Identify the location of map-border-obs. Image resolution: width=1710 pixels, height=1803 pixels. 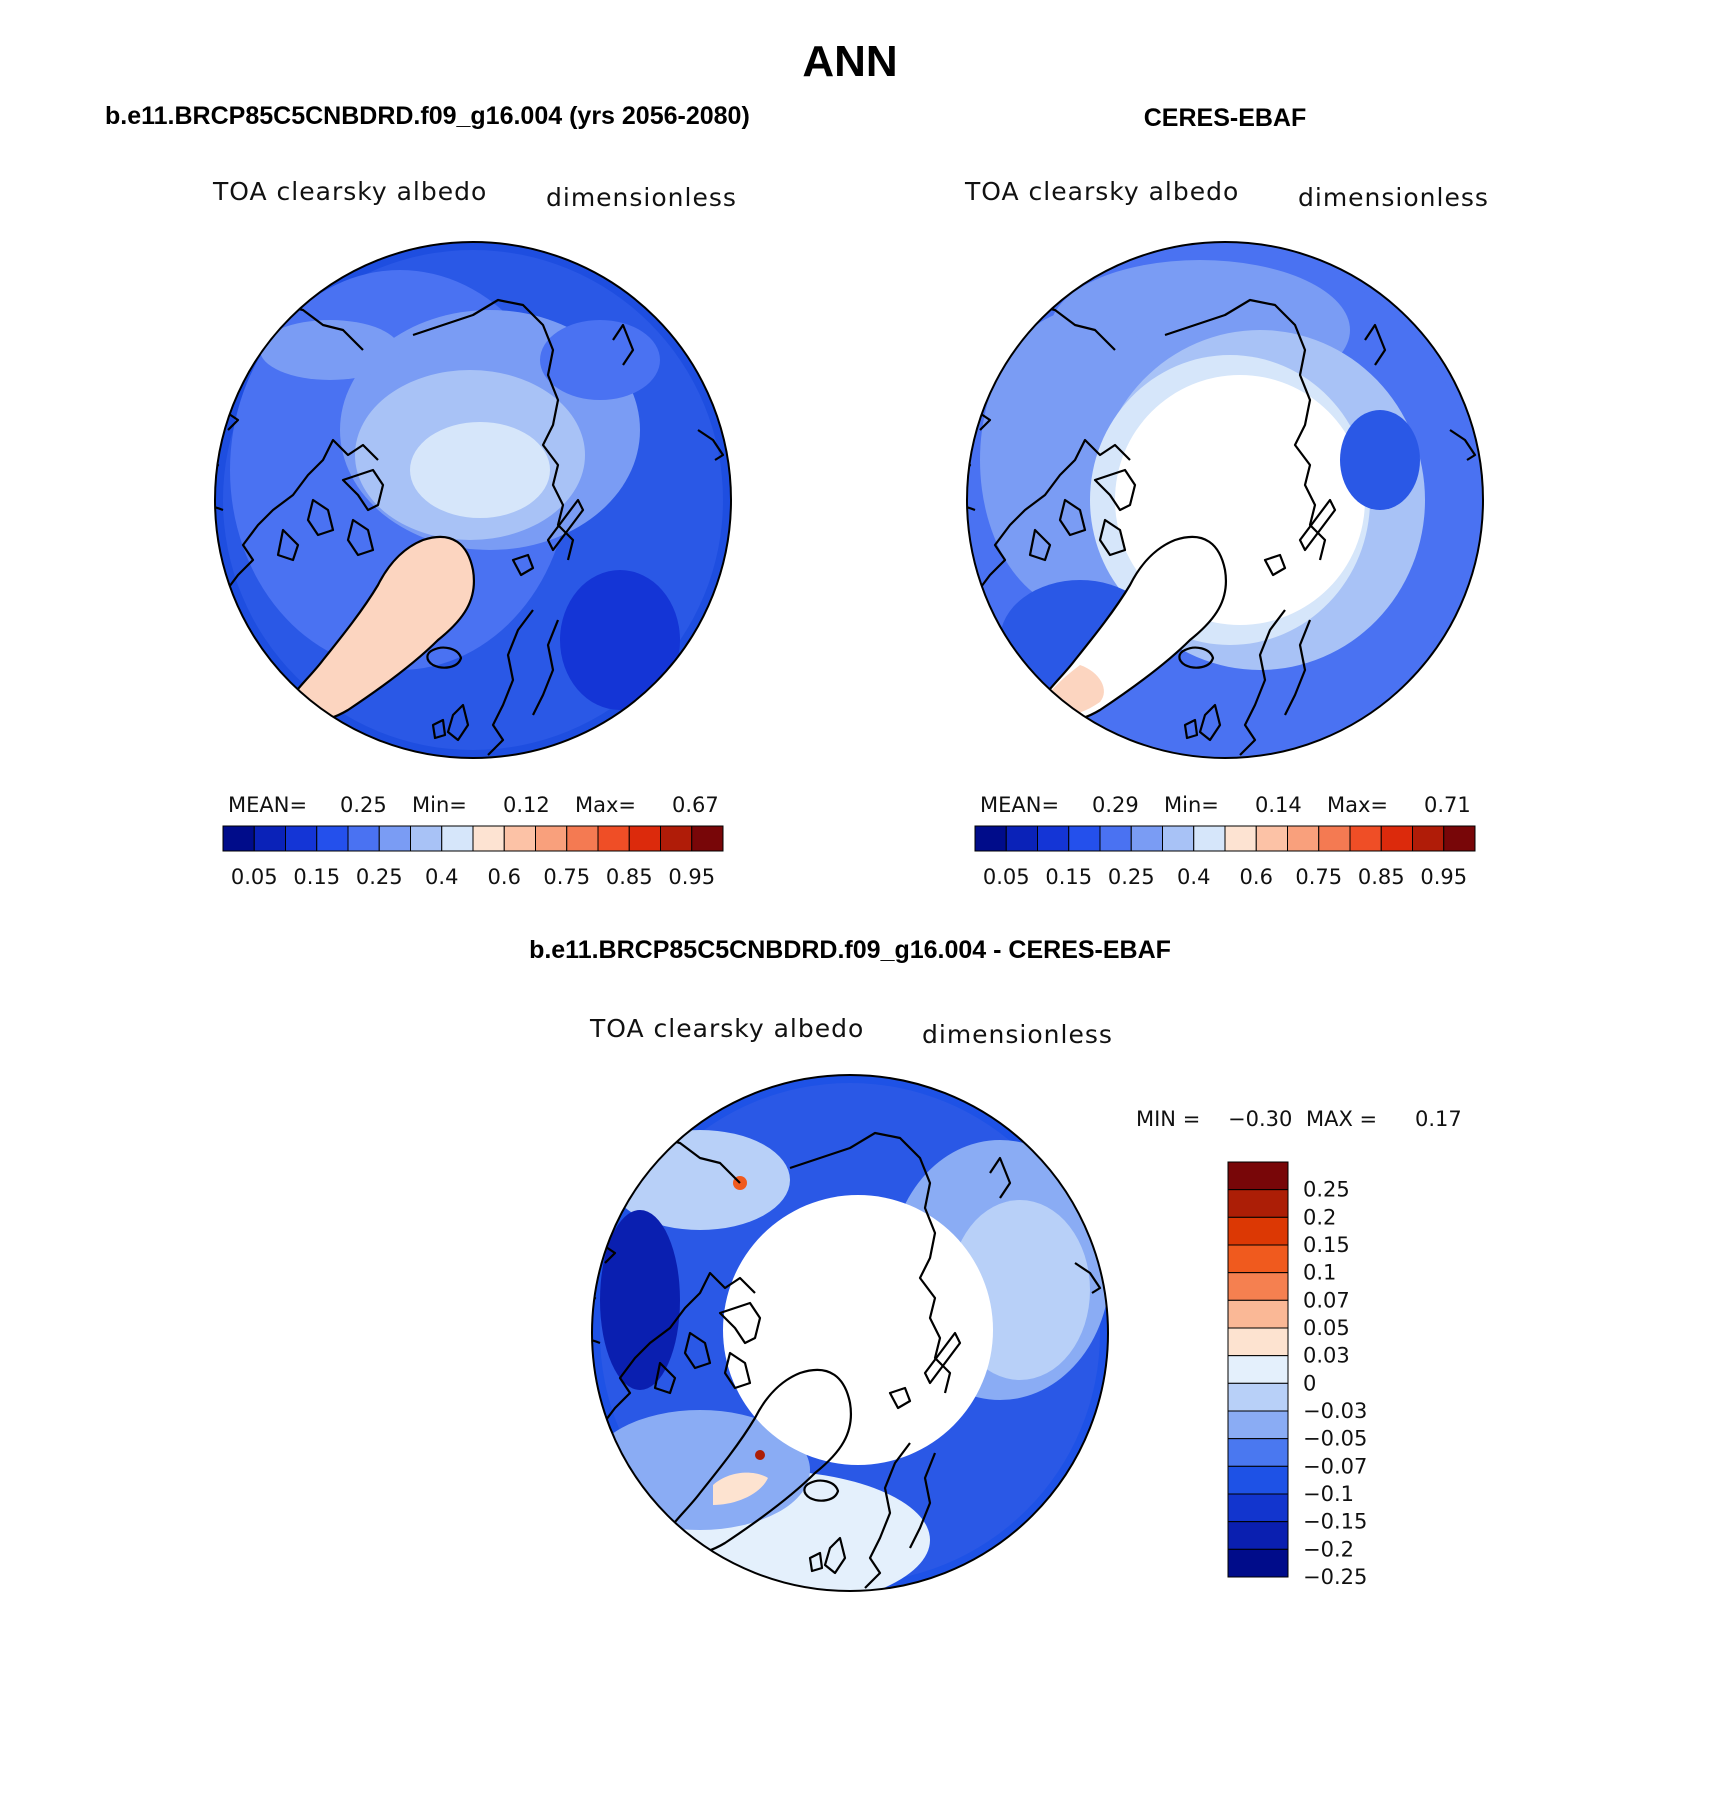
(1225, 500).